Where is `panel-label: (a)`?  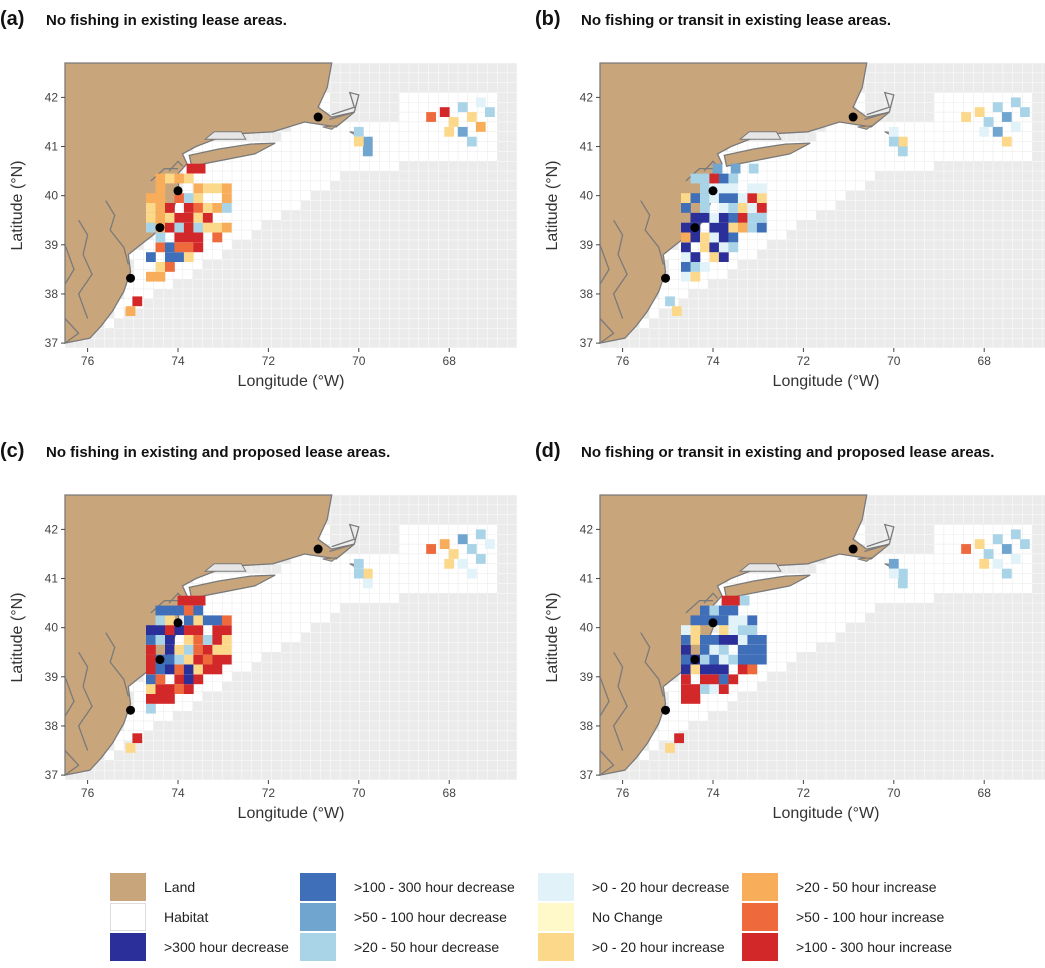
panel-label: (a) is located at coordinates (12, 19).